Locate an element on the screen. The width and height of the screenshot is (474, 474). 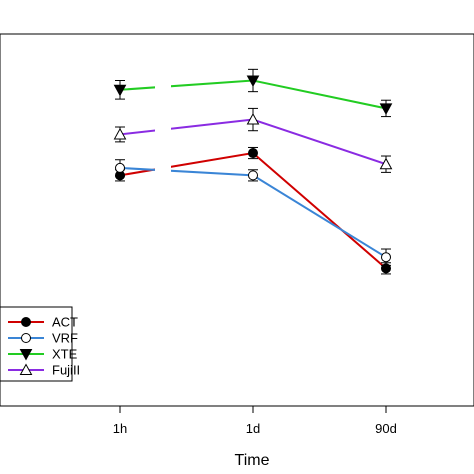
axis-break-gap is located at coordinates (163, 220).